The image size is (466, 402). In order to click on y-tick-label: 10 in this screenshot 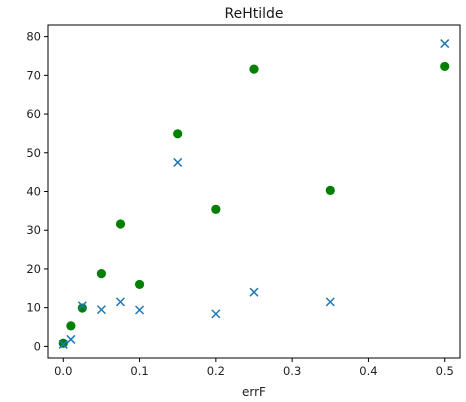, I will do `click(33, 308)`.